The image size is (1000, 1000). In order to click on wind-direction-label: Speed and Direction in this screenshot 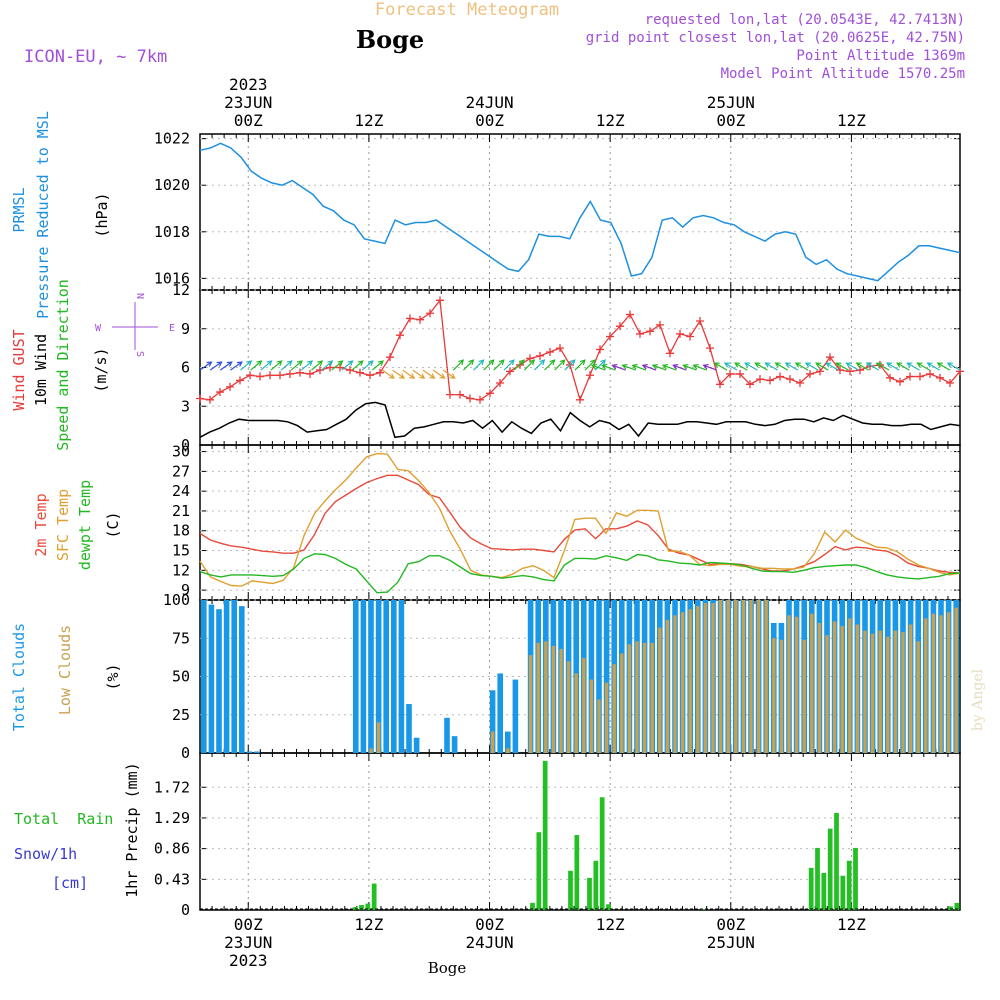, I will do `click(63, 365)`.